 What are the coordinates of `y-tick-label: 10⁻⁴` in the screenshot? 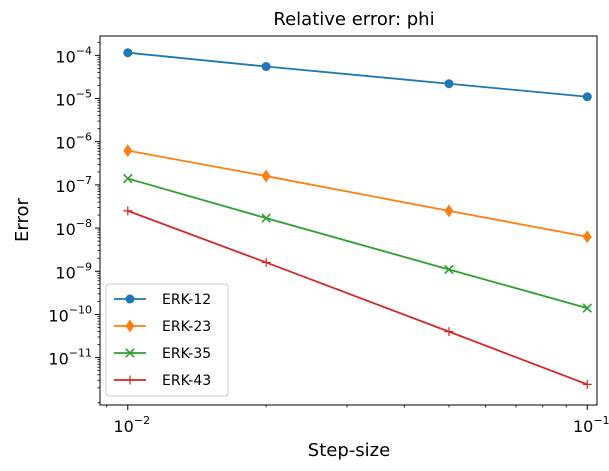 It's located at (73, 55).